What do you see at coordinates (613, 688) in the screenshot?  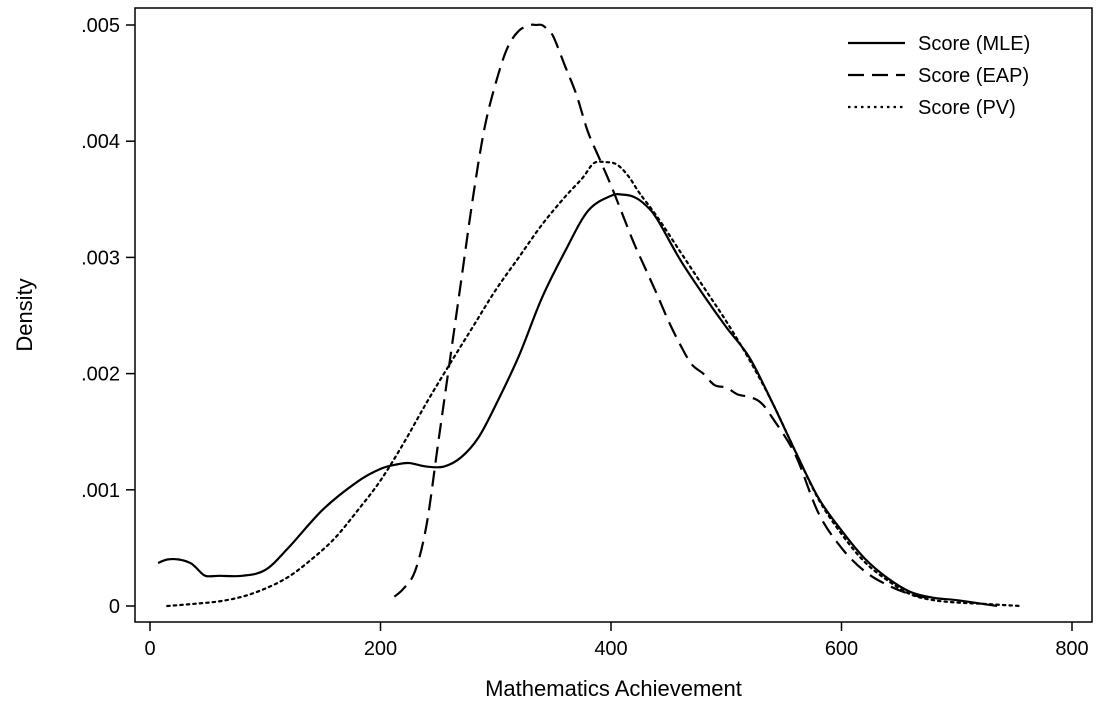 I see `x-axis-title: Mathematics Achievement` at bounding box center [613, 688].